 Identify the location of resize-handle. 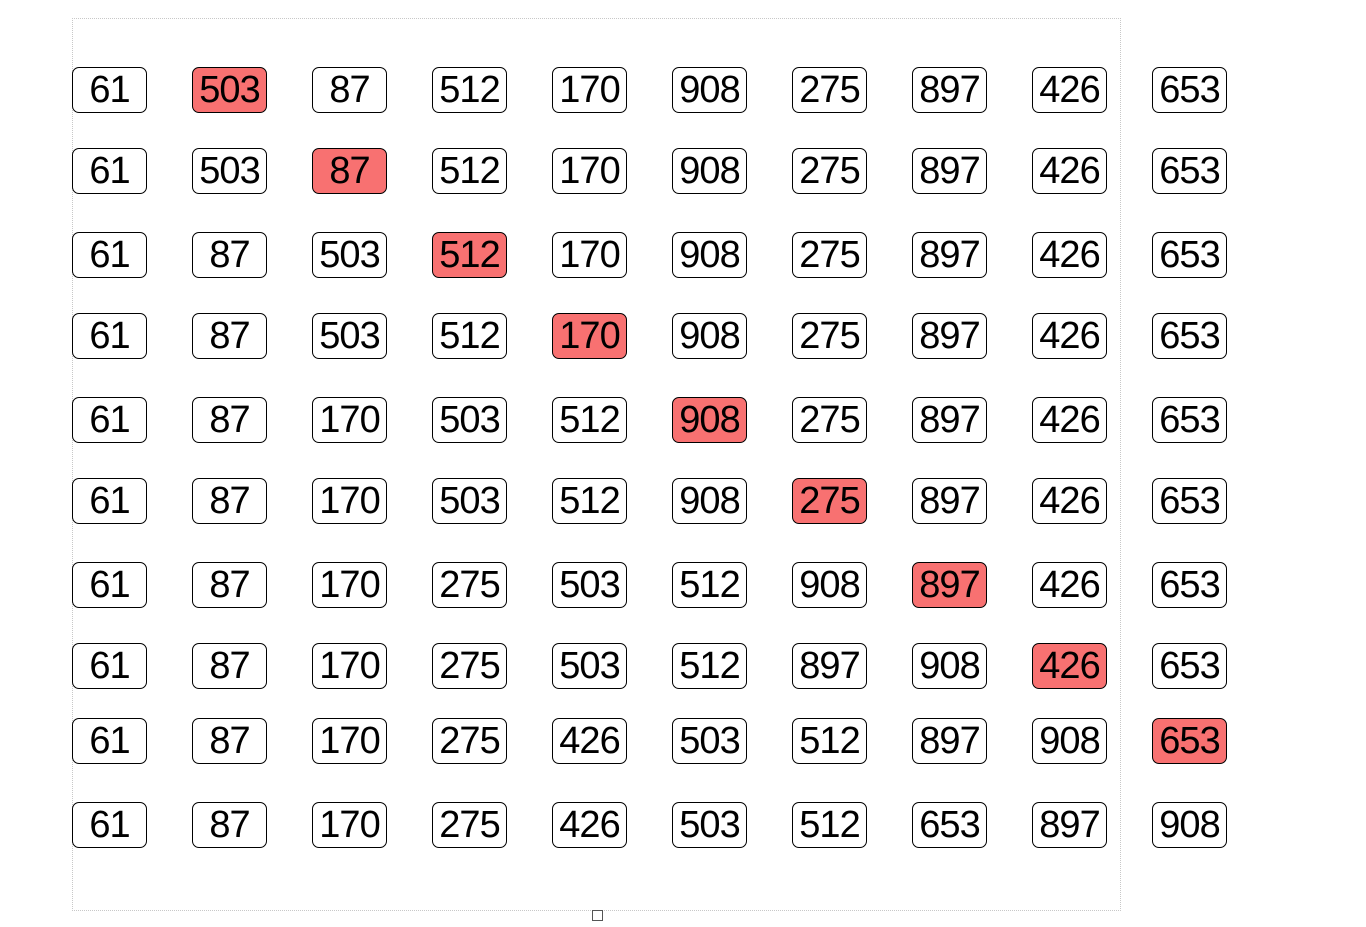
(597, 915).